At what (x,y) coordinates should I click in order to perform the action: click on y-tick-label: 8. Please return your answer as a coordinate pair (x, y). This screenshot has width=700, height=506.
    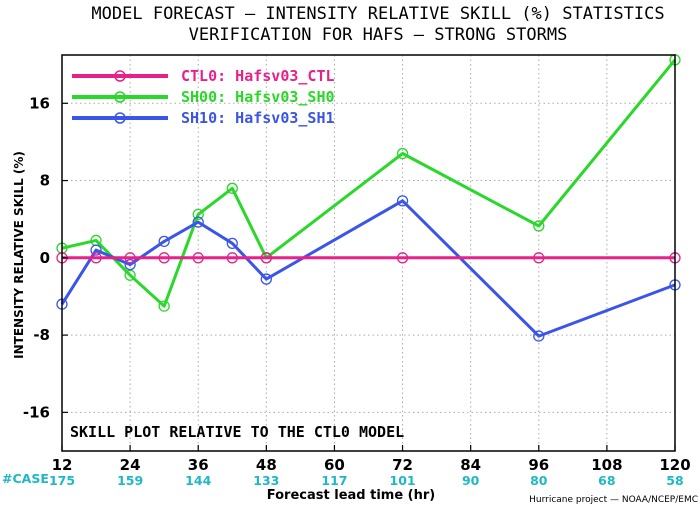
    Looking at the image, I should click on (45, 181).